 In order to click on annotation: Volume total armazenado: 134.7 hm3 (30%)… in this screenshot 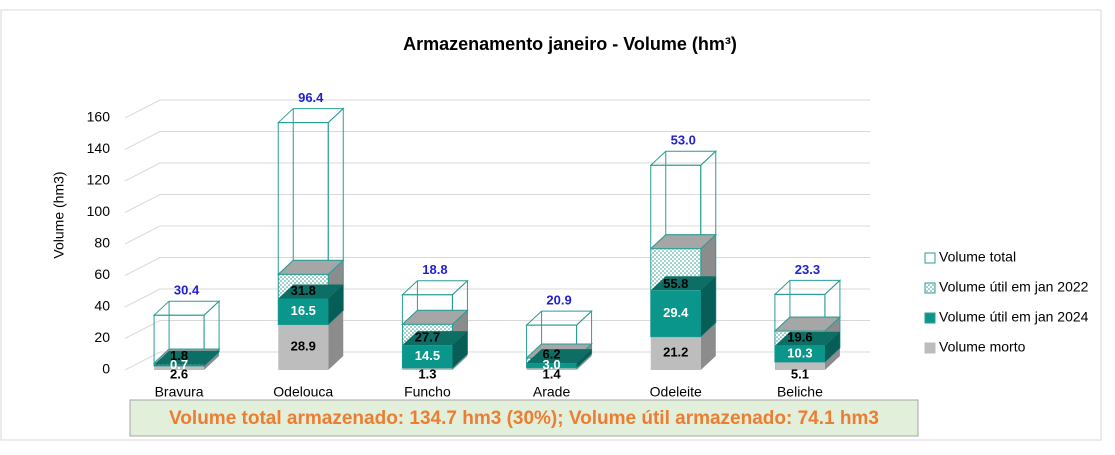, I will do `click(524, 418)`.